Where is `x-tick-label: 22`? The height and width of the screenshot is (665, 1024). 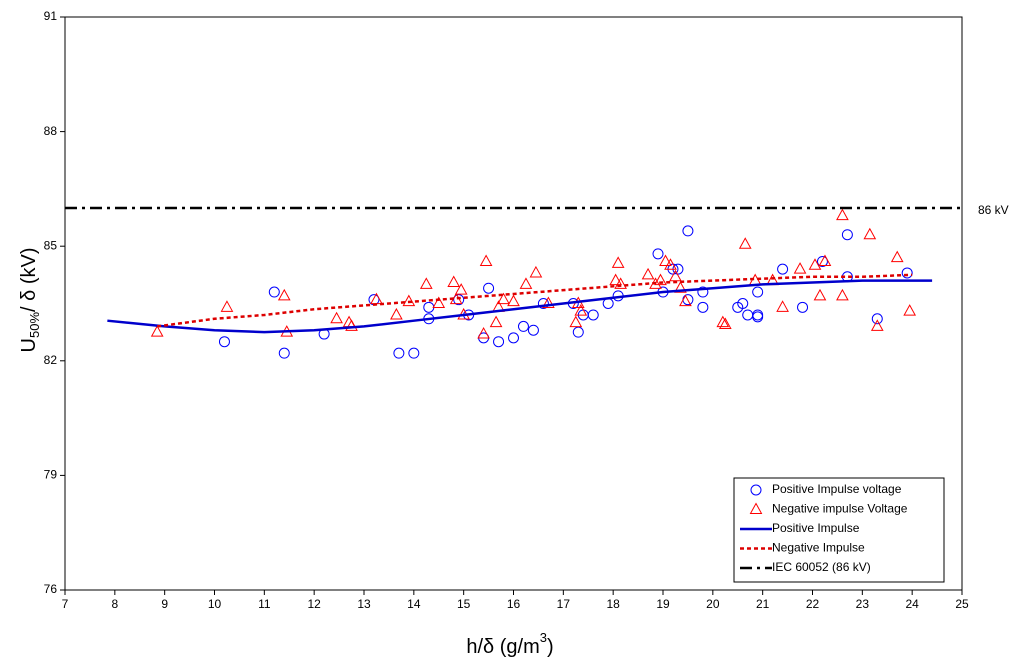 x-tick-label: 22 is located at coordinates (813, 604).